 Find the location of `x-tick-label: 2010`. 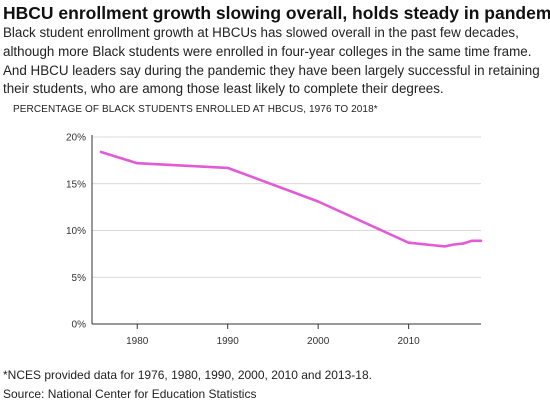

x-tick-label: 2010 is located at coordinates (409, 341).